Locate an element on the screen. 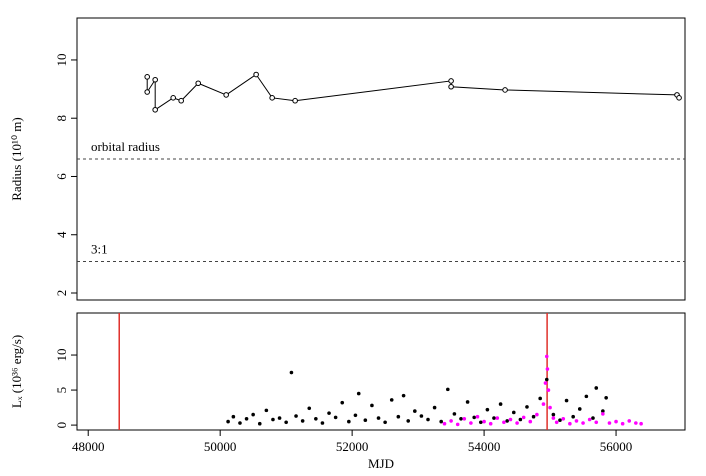 The height and width of the screenshot is (476, 706). x-axis-label: MJD is located at coordinates (381, 463).